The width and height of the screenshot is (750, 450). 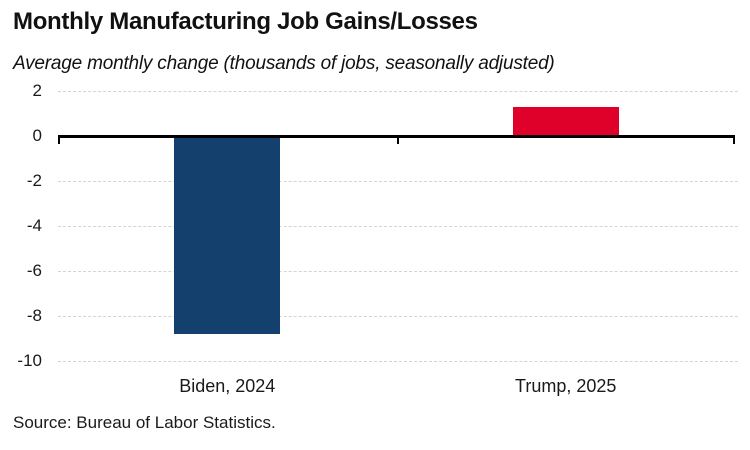 What do you see at coordinates (37, 90) in the screenshot?
I see `y-tick-label: 2` at bounding box center [37, 90].